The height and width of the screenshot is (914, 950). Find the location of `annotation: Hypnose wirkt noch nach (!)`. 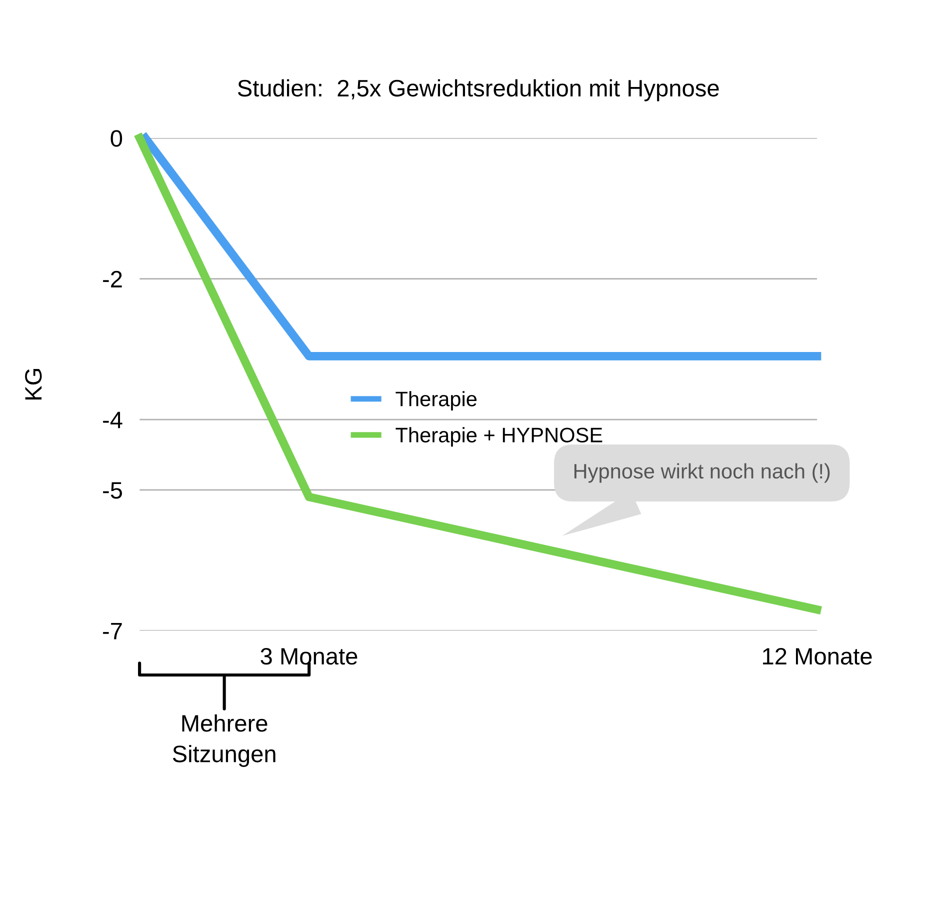

annotation: Hypnose wirkt noch nach (!) is located at coordinates (702, 473).